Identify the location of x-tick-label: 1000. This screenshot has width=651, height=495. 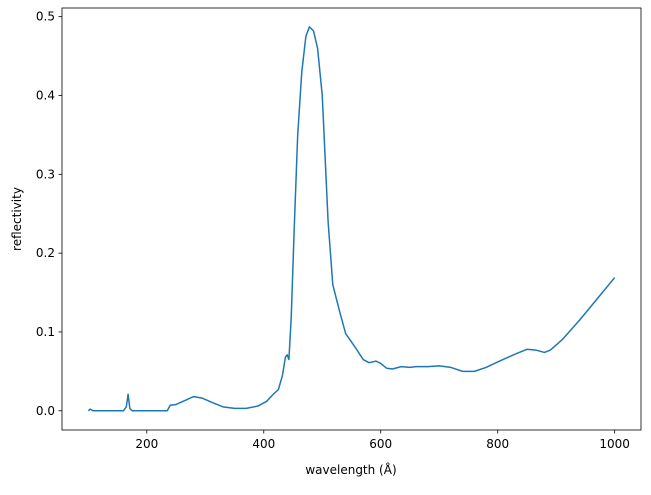
(614, 444).